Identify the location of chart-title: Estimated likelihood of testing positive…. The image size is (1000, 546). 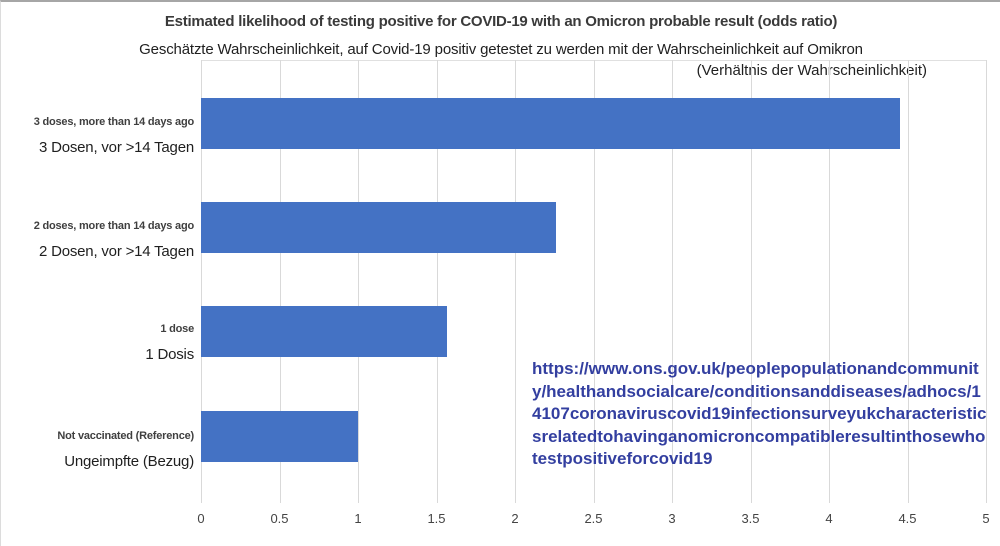
(501, 21).